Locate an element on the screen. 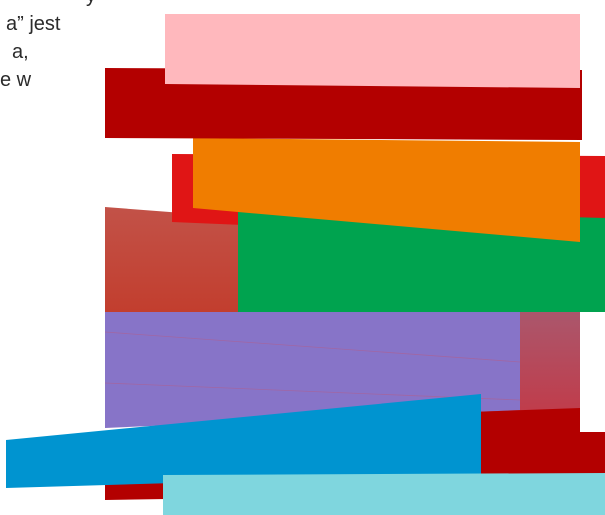  cyan-strip is located at coordinates (384, 494).